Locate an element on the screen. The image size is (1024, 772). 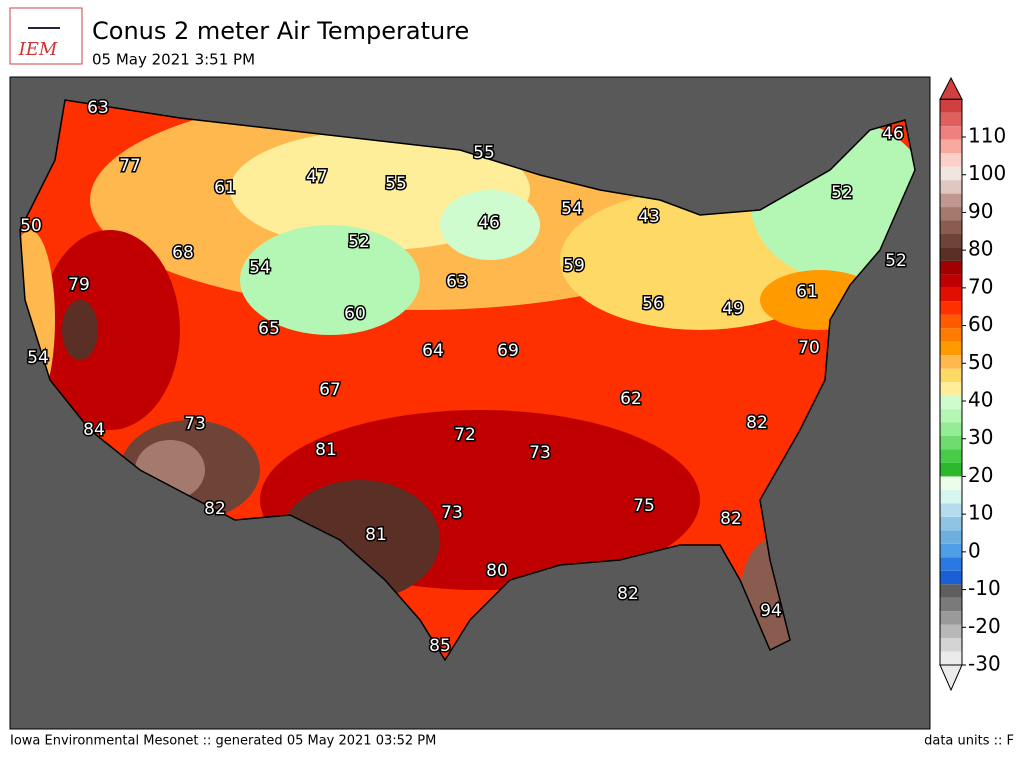
station-value: 69 is located at coordinates (508, 351).